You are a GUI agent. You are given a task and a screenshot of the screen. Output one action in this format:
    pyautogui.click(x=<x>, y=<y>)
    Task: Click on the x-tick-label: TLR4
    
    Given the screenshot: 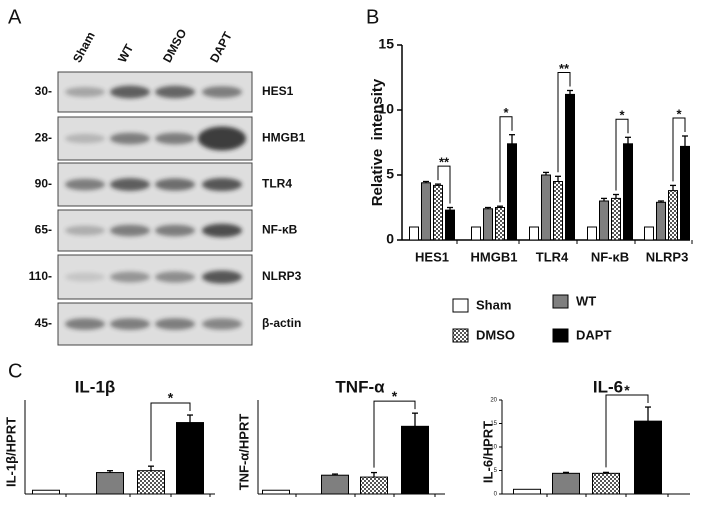 What is the action you would take?
    pyautogui.click(x=552, y=256)
    